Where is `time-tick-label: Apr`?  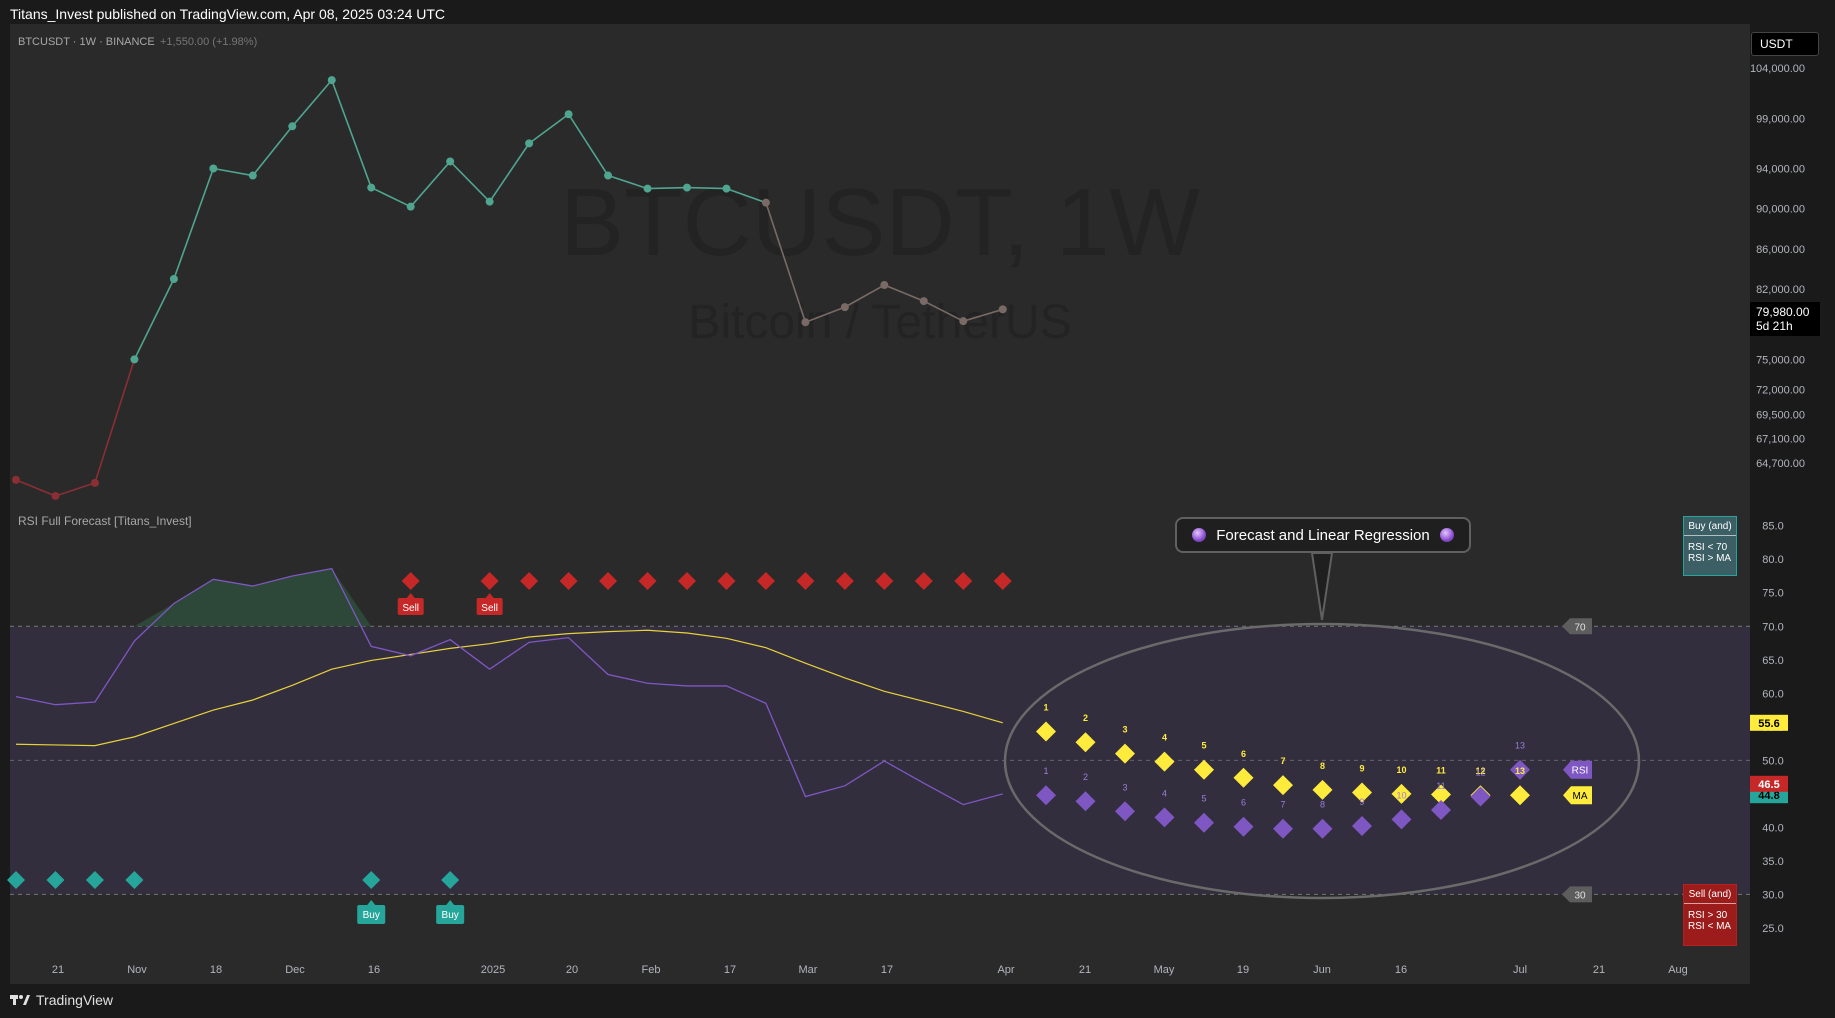
time-tick-label: Apr is located at coordinates (1005, 970).